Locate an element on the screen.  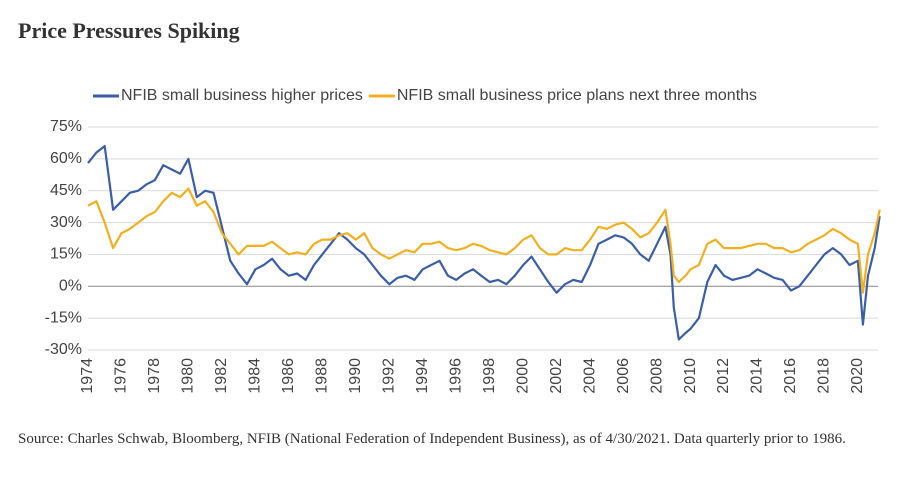
x-tick-label: 2014 is located at coordinates (757, 376).